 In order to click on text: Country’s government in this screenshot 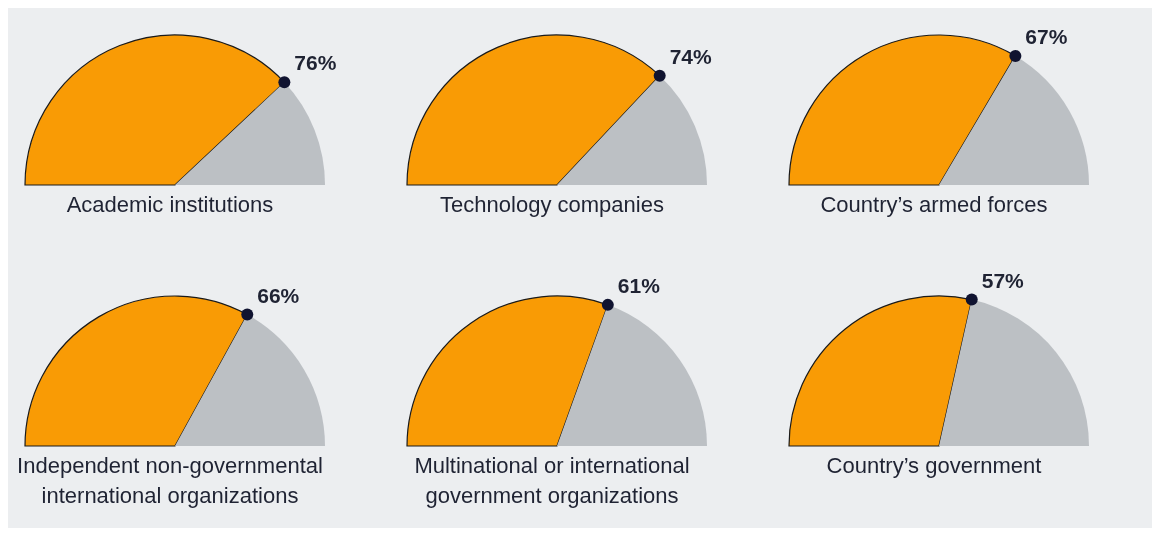, I will do `click(934, 466)`.